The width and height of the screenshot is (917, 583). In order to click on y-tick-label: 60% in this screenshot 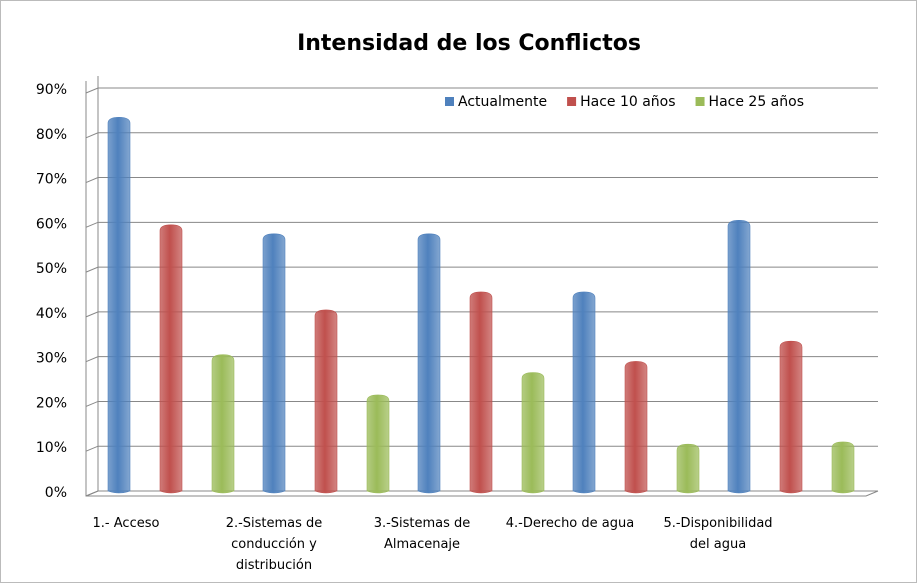, I will do `click(51, 224)`.